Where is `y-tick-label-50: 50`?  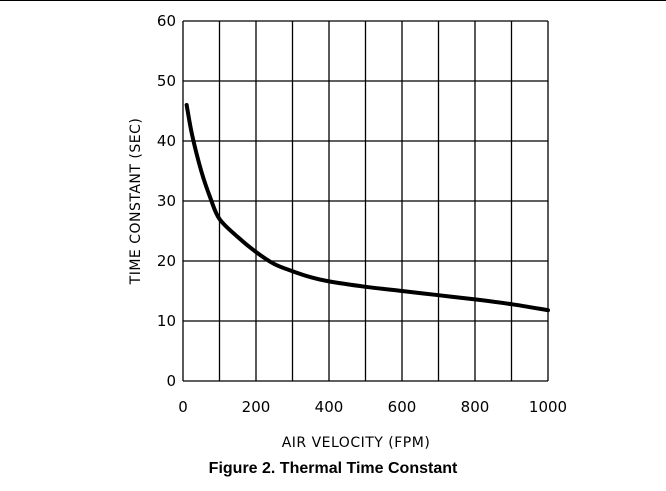
y-tick-label-50: 50 is located at coordinates (166, 81).